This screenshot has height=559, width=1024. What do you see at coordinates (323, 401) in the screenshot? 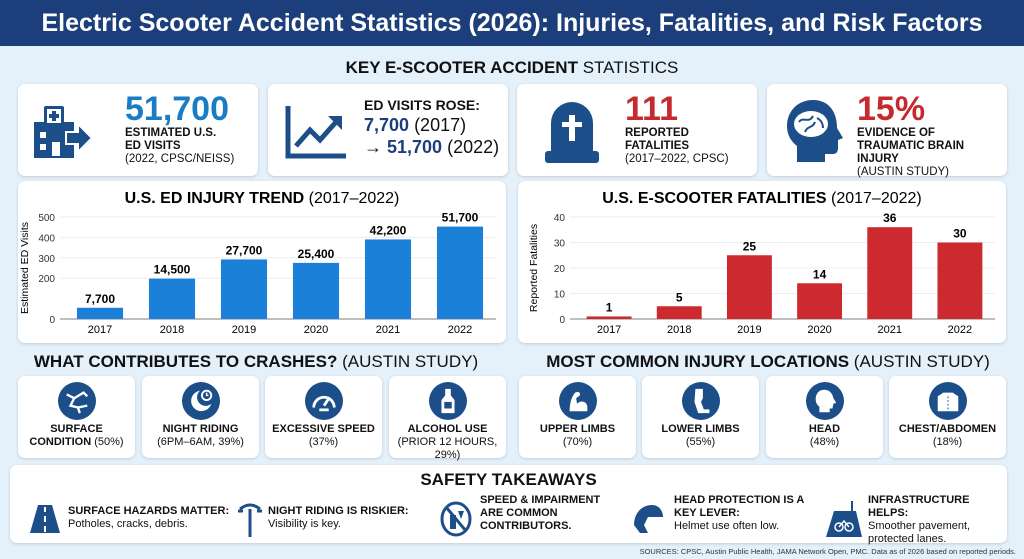
I see `speedometer-icon` at bounding box center [323, 401].